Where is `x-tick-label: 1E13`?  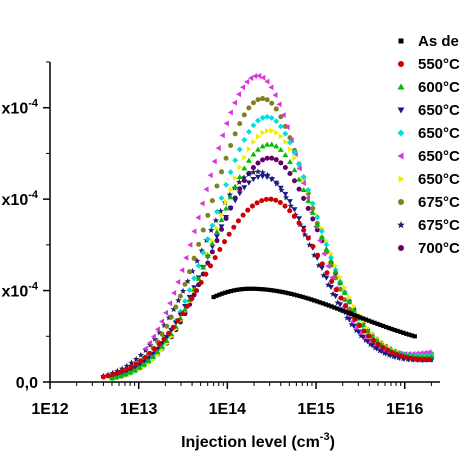
x-tick-label: 1E13 is located at coordinates (138, 409).